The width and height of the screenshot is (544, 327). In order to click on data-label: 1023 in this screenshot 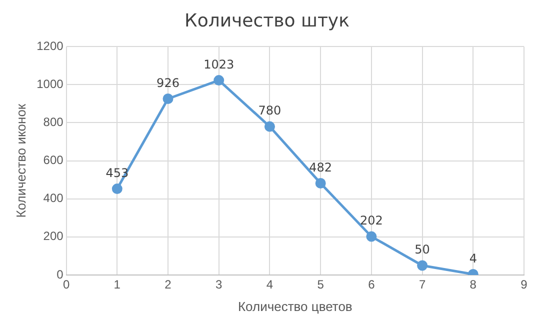, I will do `click(219, 64)`.